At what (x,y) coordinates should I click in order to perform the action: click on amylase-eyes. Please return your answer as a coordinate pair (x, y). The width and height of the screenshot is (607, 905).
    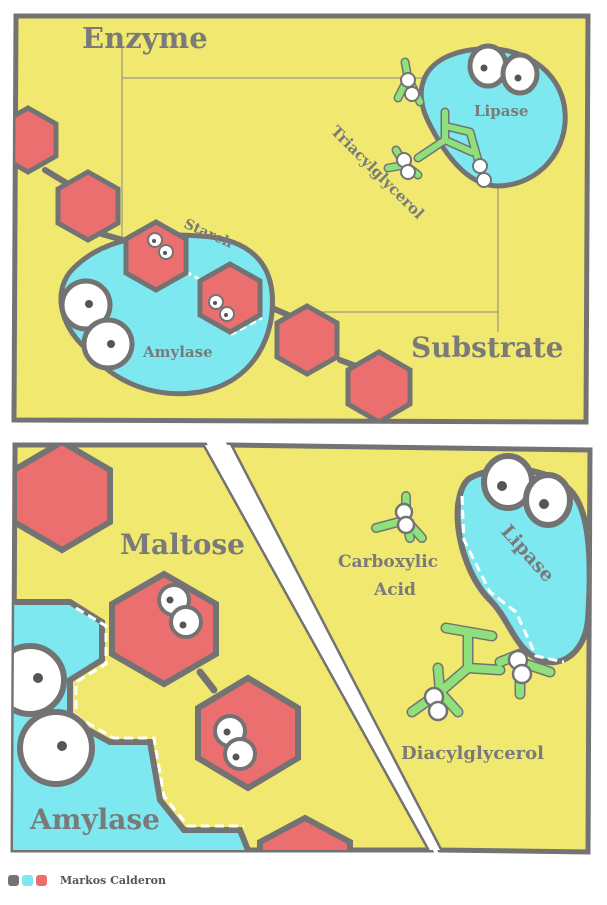
    Looking at the image, I should click on (97, 324).